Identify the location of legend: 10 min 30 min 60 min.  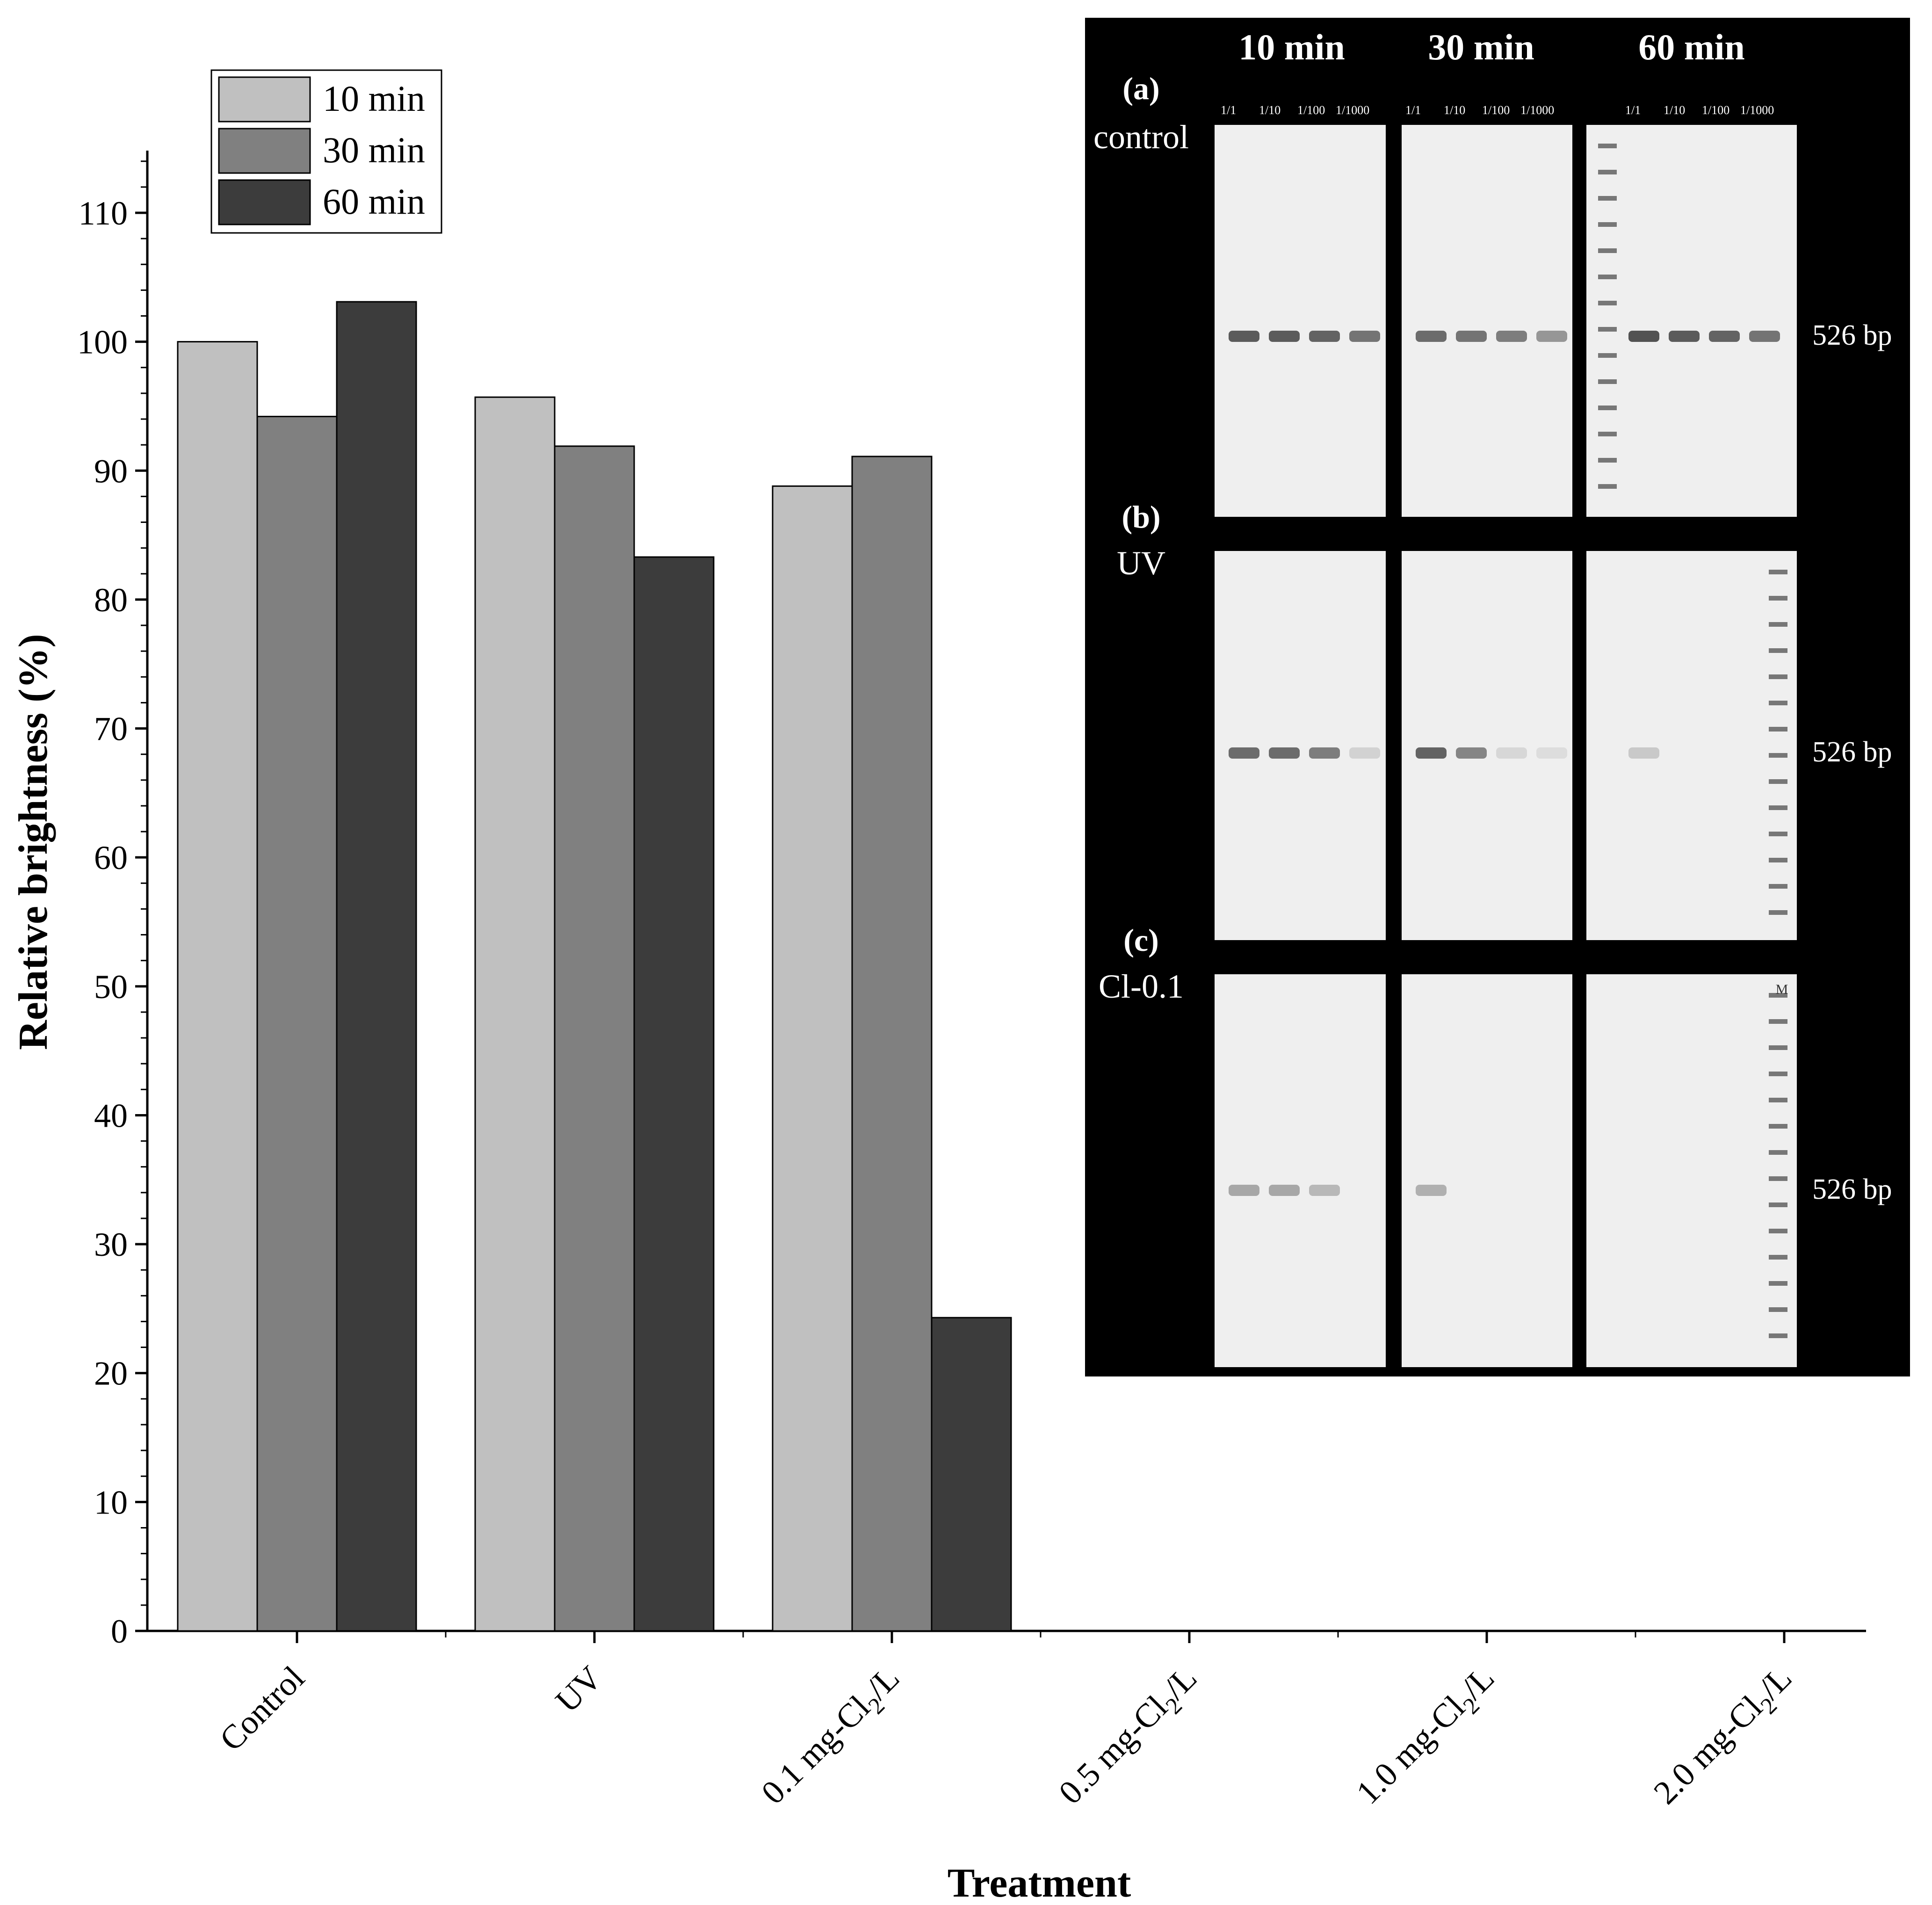
(326, 151).